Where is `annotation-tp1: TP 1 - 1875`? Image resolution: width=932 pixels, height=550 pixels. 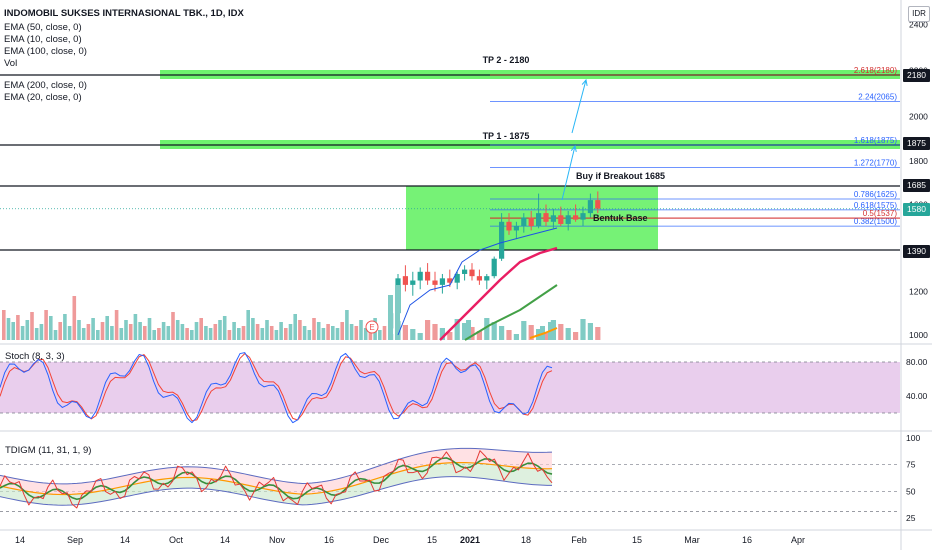 annotation-tp1: TP 1 - 1875 is located at coordinates (506, 136).